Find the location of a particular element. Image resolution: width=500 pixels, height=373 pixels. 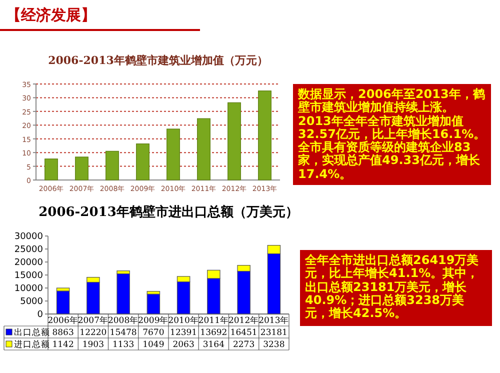

data-label: 13692 is located at coordinates (214, 333).